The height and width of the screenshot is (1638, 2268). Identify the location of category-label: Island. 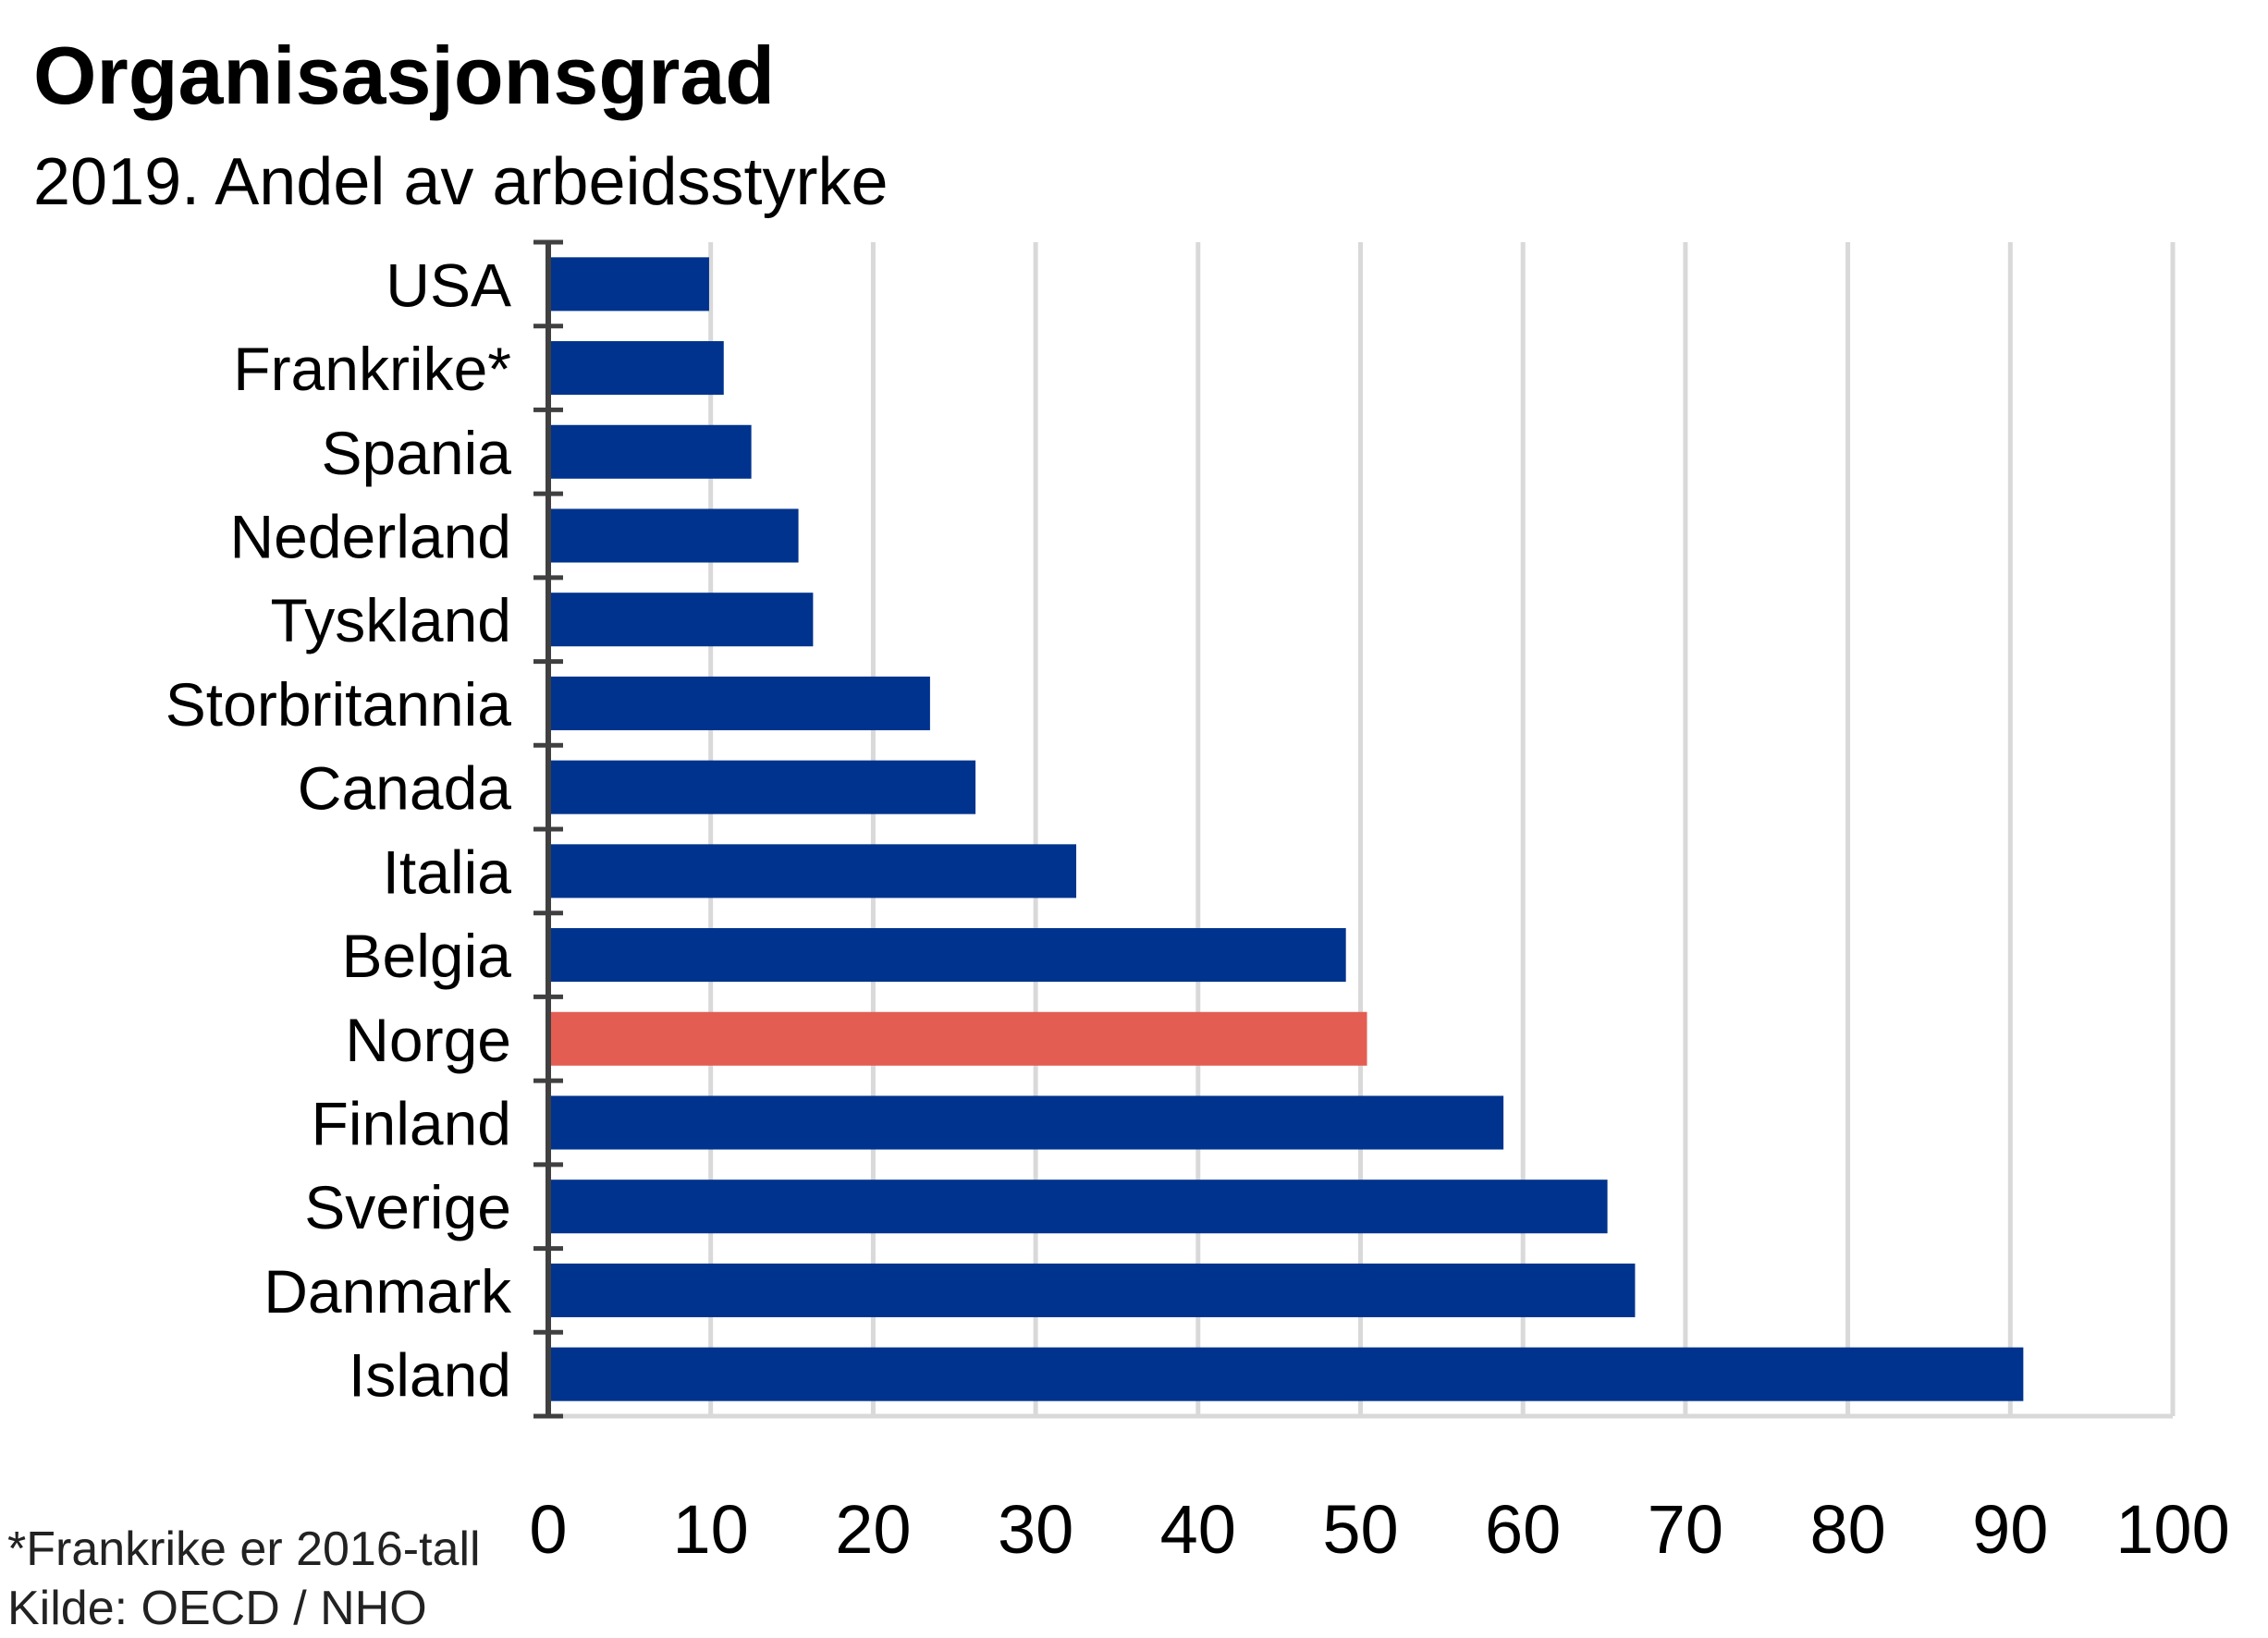
(430, 1375).